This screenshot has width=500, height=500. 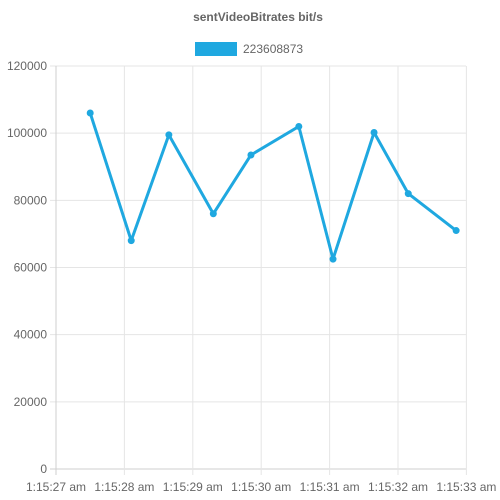 I want to click on x-tick-label: 1:15:31 am, so click(x=330, y=487).